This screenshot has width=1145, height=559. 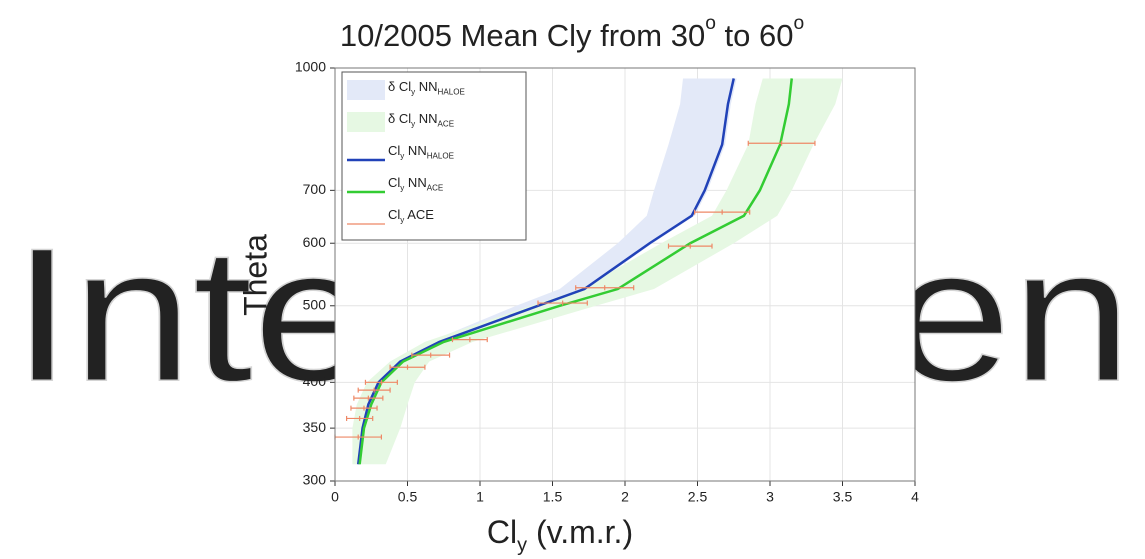 I want to click on y-tick-label: 700, so click(x=315, y=189).